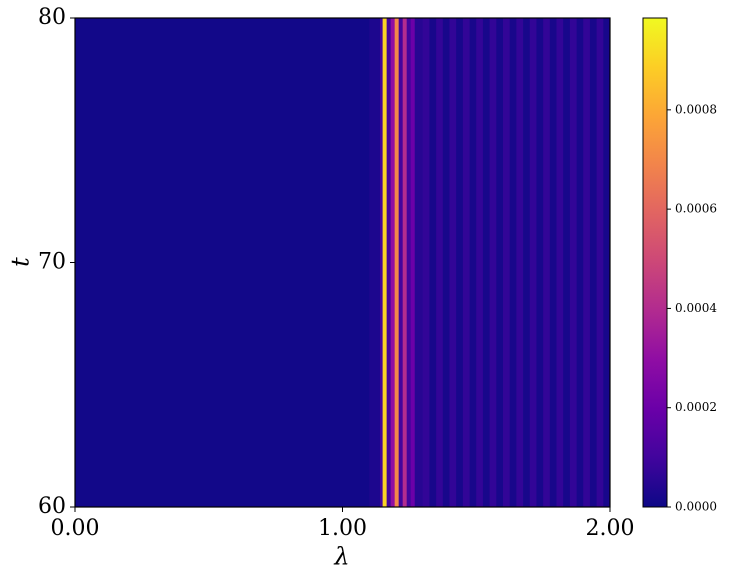 The image size is (731, 582). I want to click on y-tick-label: 70, so click(52, 262).